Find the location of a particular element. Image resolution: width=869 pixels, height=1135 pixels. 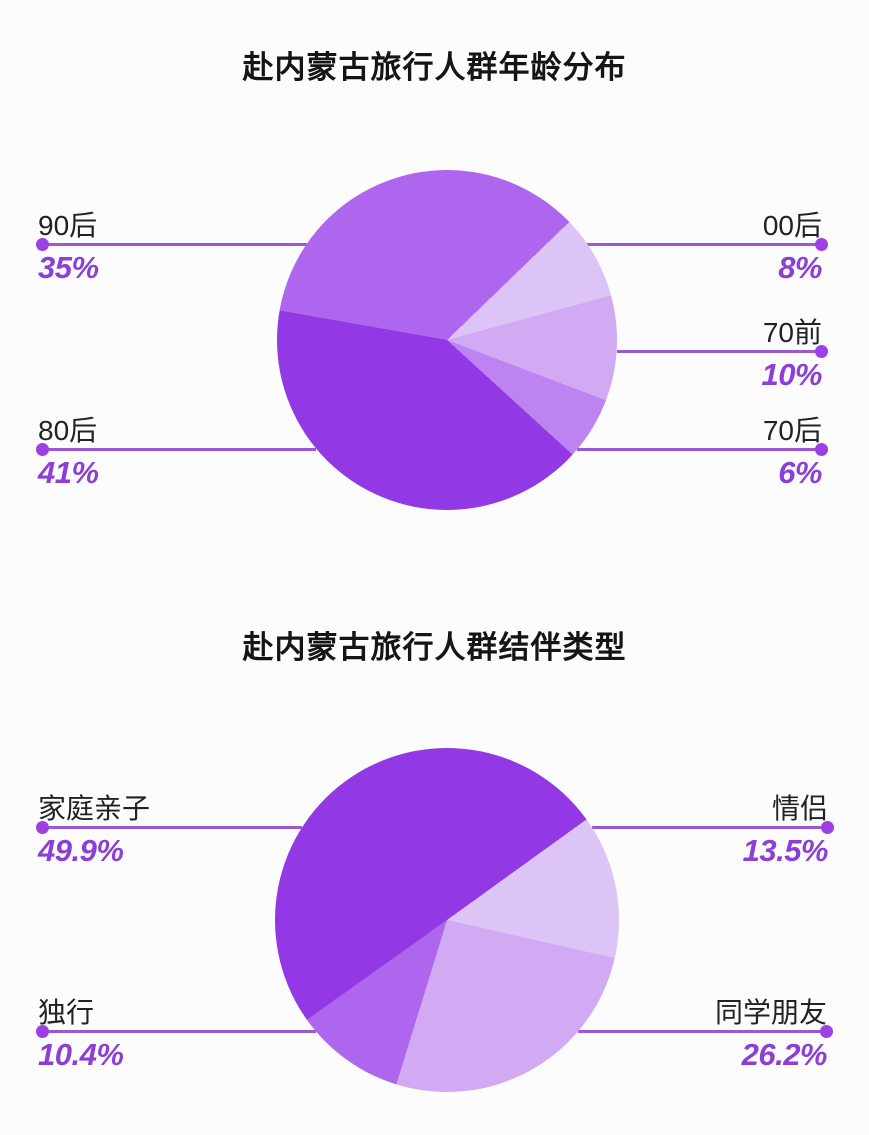

slice-value: 41% is located at coordinates (68, 472).